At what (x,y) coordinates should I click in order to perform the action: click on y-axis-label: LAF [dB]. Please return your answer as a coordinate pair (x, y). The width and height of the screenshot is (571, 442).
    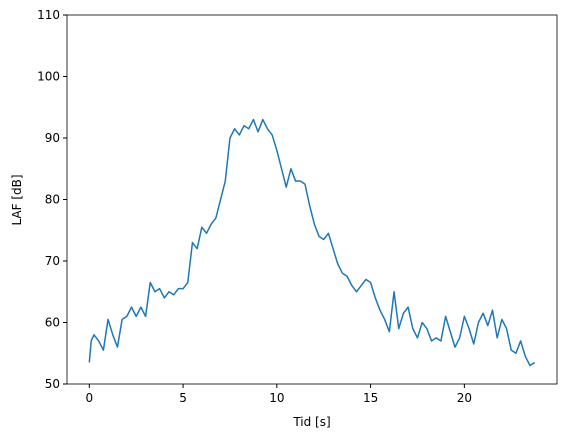
    Looking at the image, I should click on (17, 199).